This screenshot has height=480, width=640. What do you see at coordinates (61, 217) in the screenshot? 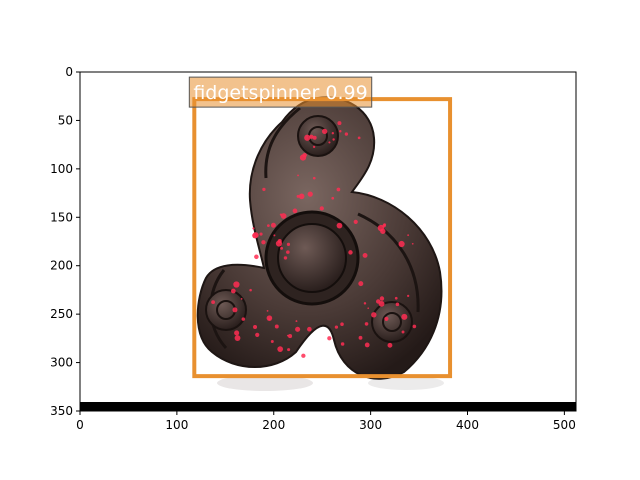
I see `y-tick-label: 150` at bounding box center [61, 217].